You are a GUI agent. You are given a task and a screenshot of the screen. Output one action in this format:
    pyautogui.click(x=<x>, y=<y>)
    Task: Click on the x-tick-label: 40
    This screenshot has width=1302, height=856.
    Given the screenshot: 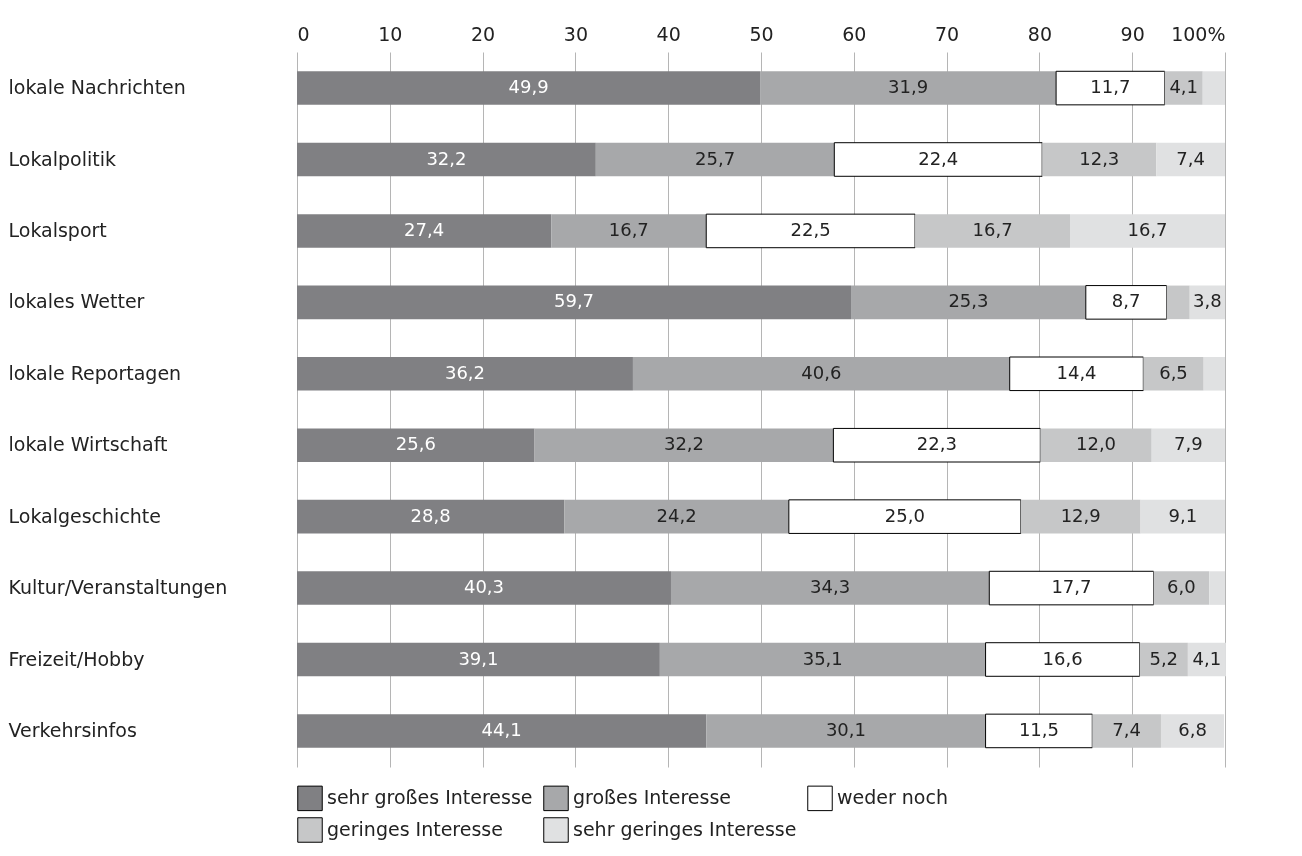 What is the action you would take?
    pyautogui.click(x=668, y=33)
    